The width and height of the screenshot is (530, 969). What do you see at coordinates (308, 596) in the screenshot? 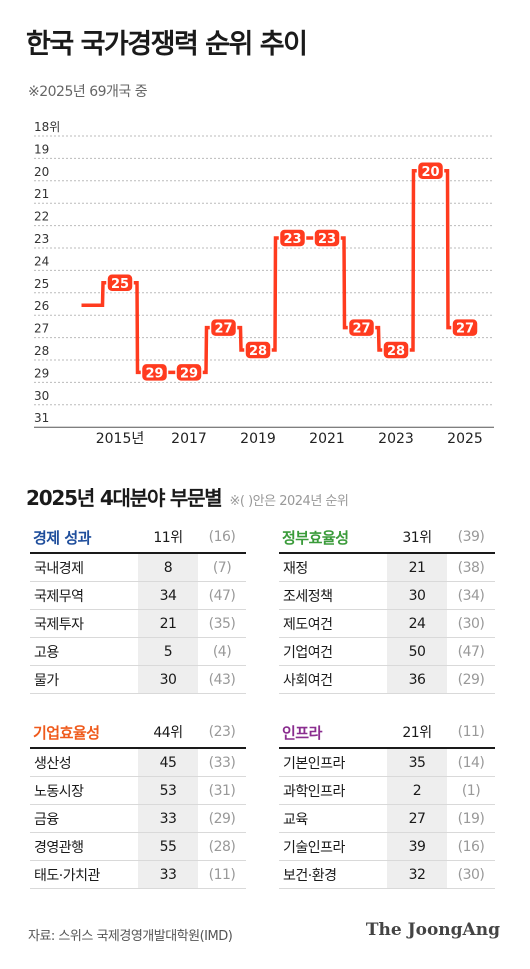
I see `sub-category-name: 조세정책` at bounding box center [308, 596].